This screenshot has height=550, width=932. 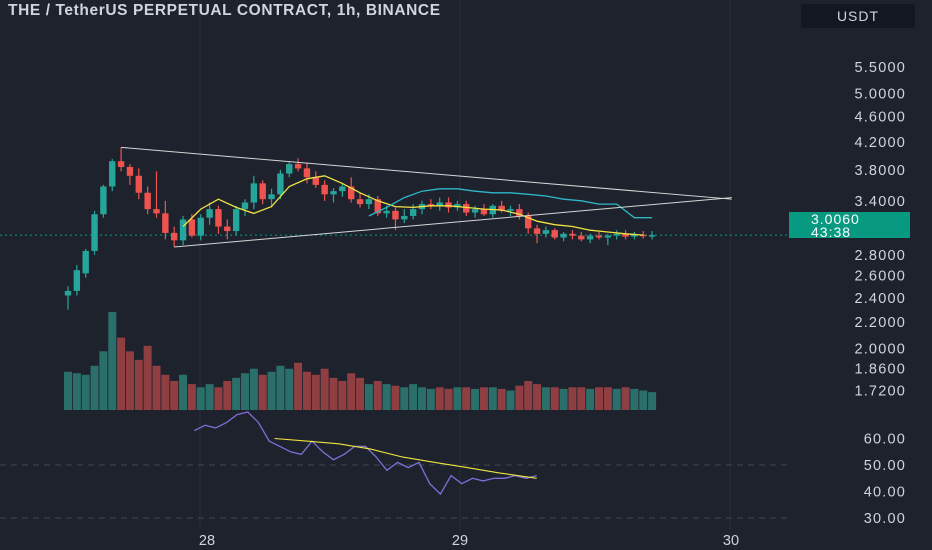 I want to click on rsi-tick-label: 30.00, so click(x=885, y=519).